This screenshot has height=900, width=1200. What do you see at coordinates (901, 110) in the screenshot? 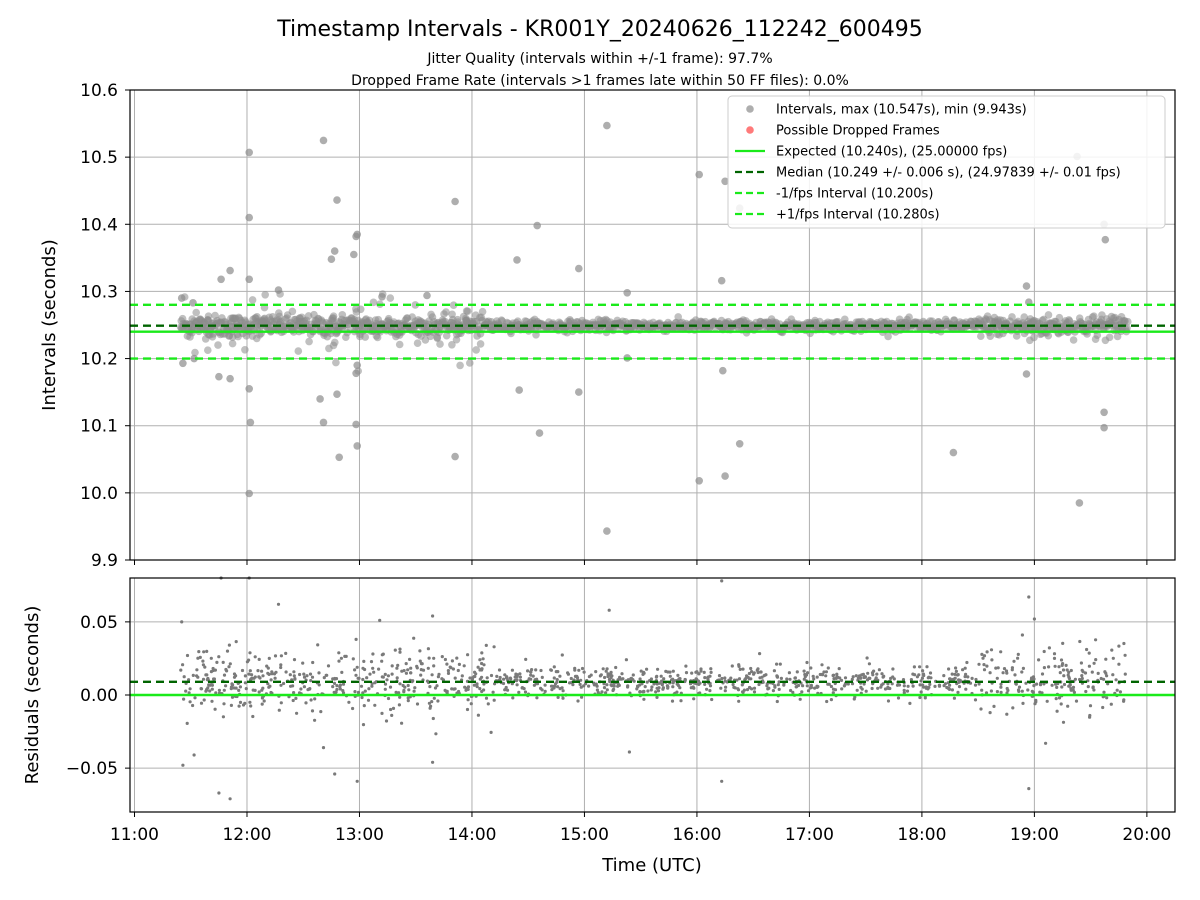
I see `legend-intervals-label: Intervals, max (10.547s), min (9.943s)` at bounding box center [901, 110].